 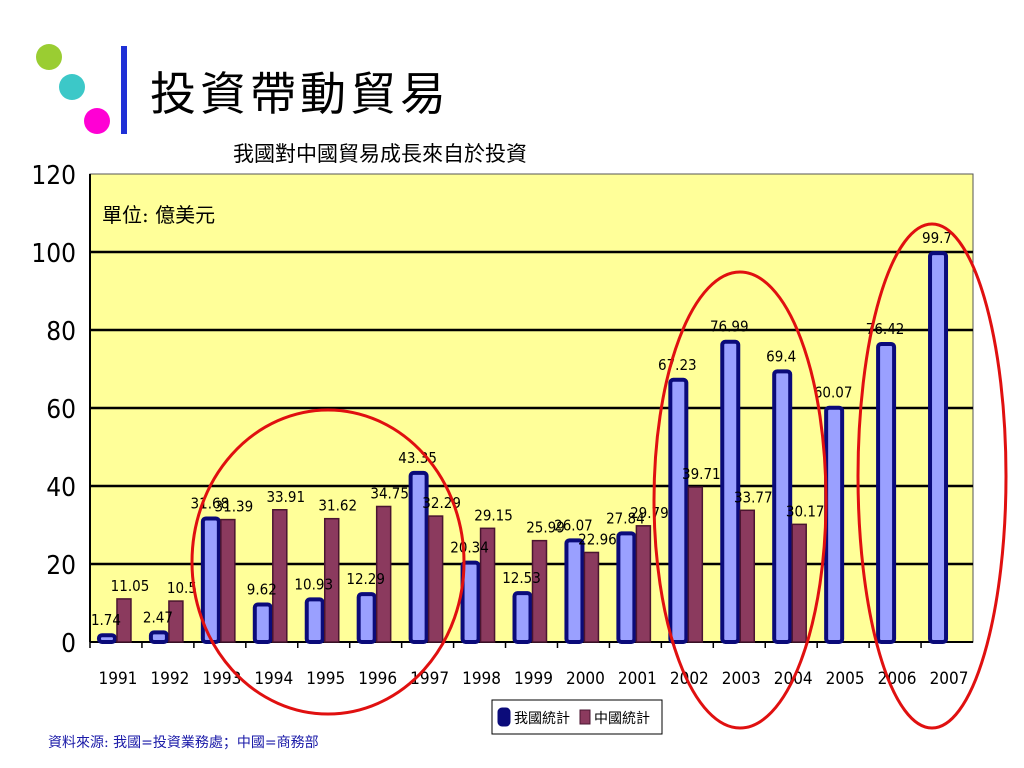 I want to click on x-tick-label: 1991, so click(x=118, y=679).